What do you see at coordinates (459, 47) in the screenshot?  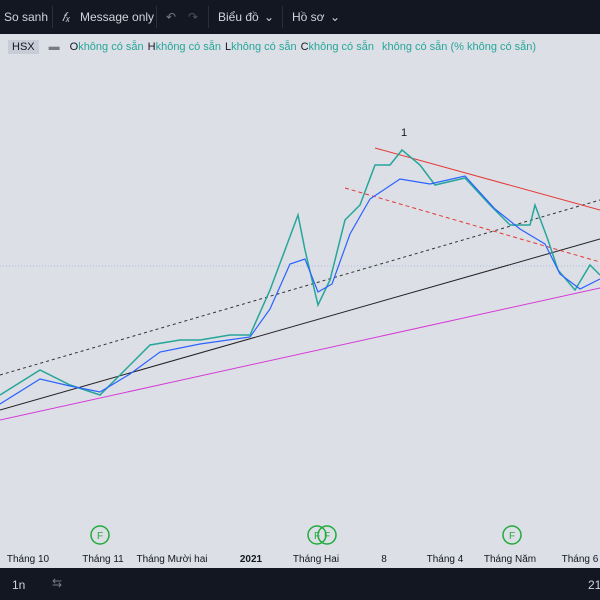 I see `change: không có sẵn (% không có sẵn)` at bounding box center [459, 47].